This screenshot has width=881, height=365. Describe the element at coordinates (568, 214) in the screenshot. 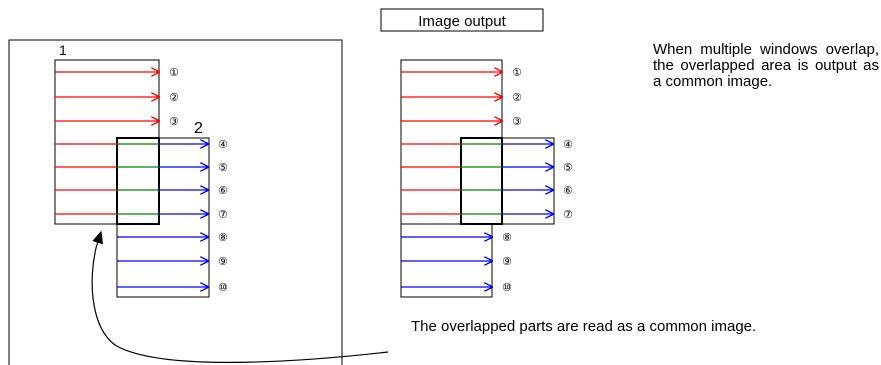

I see `right-line-number: ⑦` at that location.